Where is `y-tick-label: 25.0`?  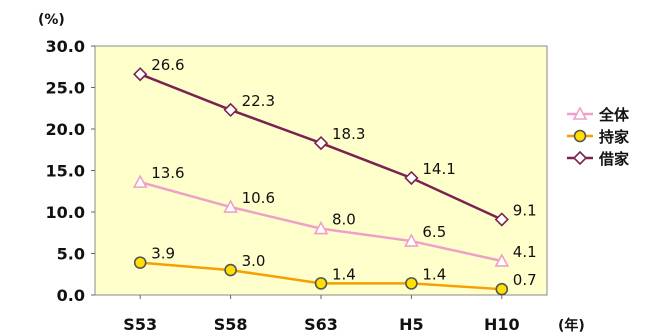
y-tick-label: 25.0 is located at coordinates (65, 88).